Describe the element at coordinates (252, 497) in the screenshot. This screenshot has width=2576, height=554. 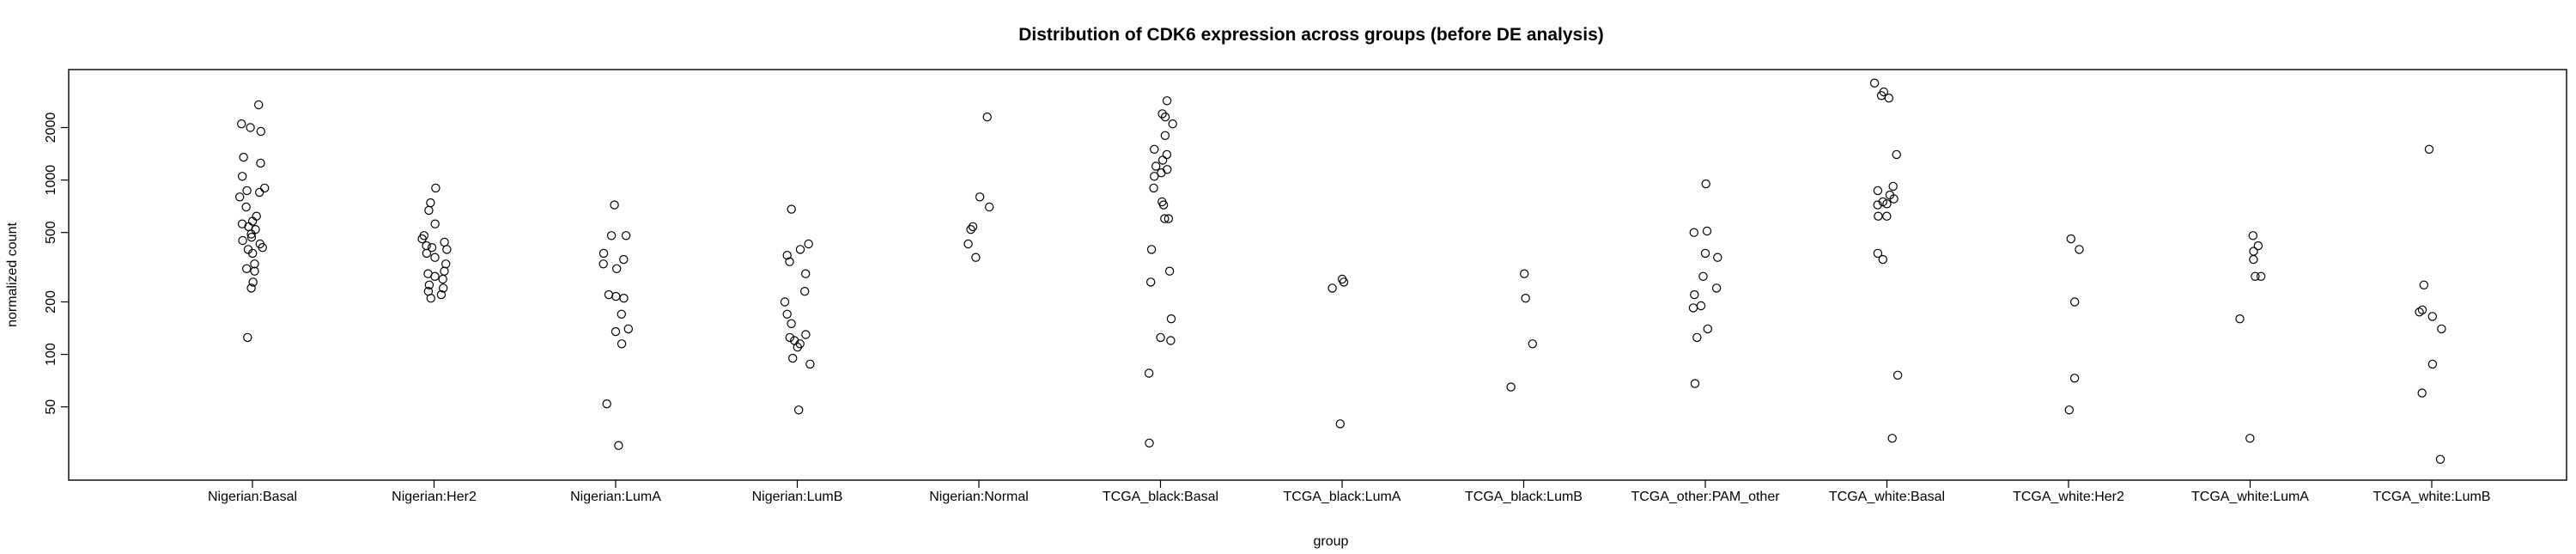
I see `x-tick-label: Nigerian:Basal` at that location.